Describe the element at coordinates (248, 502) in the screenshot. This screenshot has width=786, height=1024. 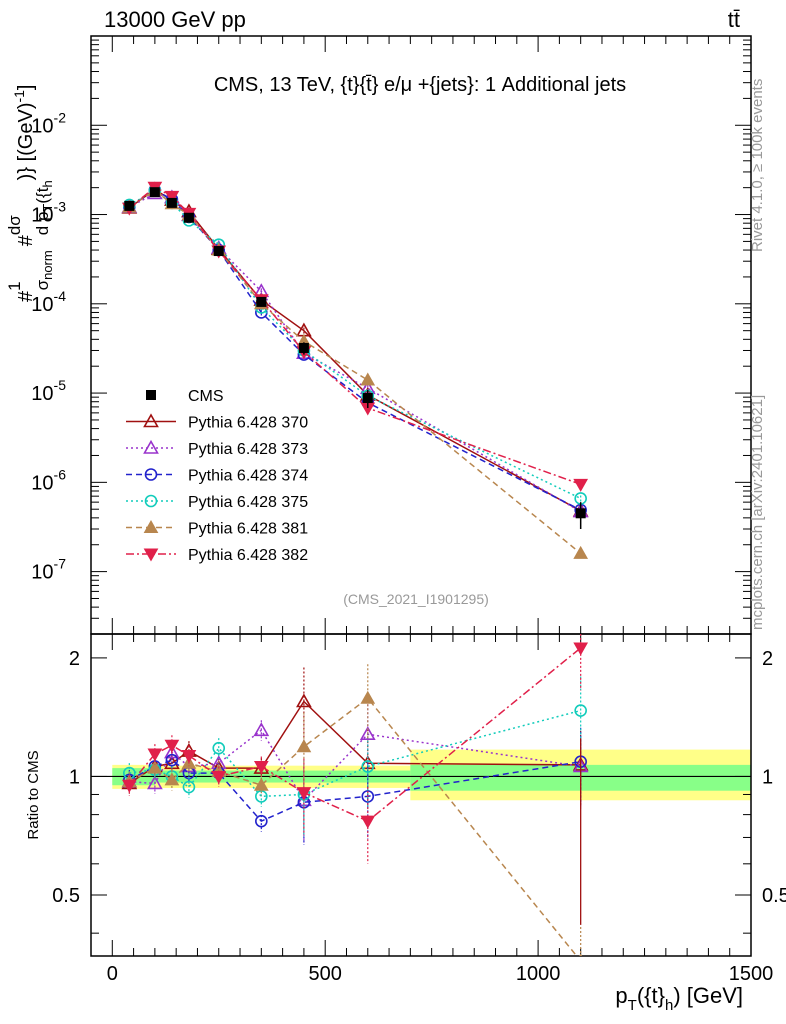
I see `legend-label: Pythia 6.428 375` at that location.